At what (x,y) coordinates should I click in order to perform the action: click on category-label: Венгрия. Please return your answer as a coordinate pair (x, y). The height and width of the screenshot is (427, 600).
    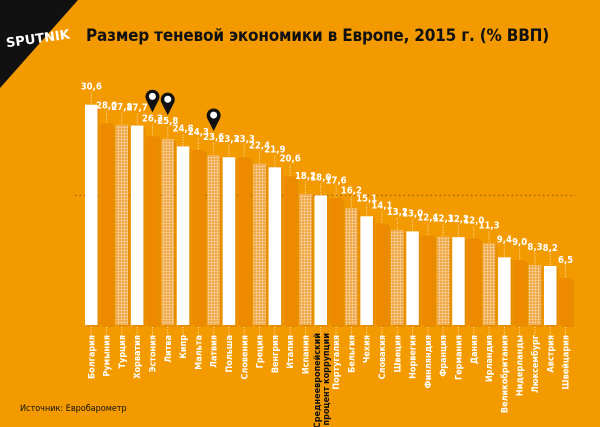
    Looking at the image, I should click on (276, 354).